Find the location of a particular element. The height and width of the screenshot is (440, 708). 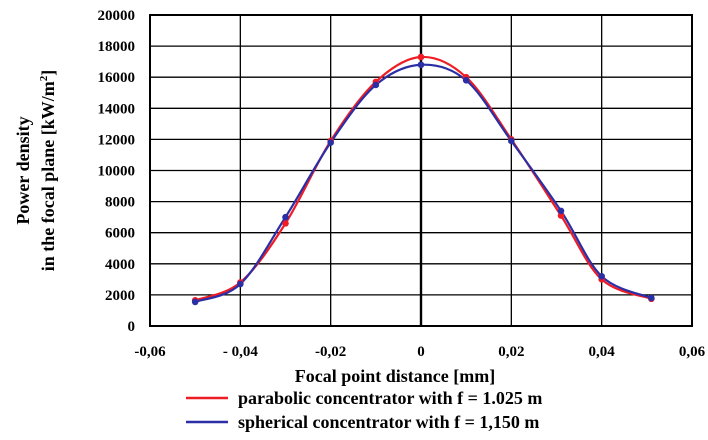

y-tick-label: 2000 is located at coordinates (120, 296).